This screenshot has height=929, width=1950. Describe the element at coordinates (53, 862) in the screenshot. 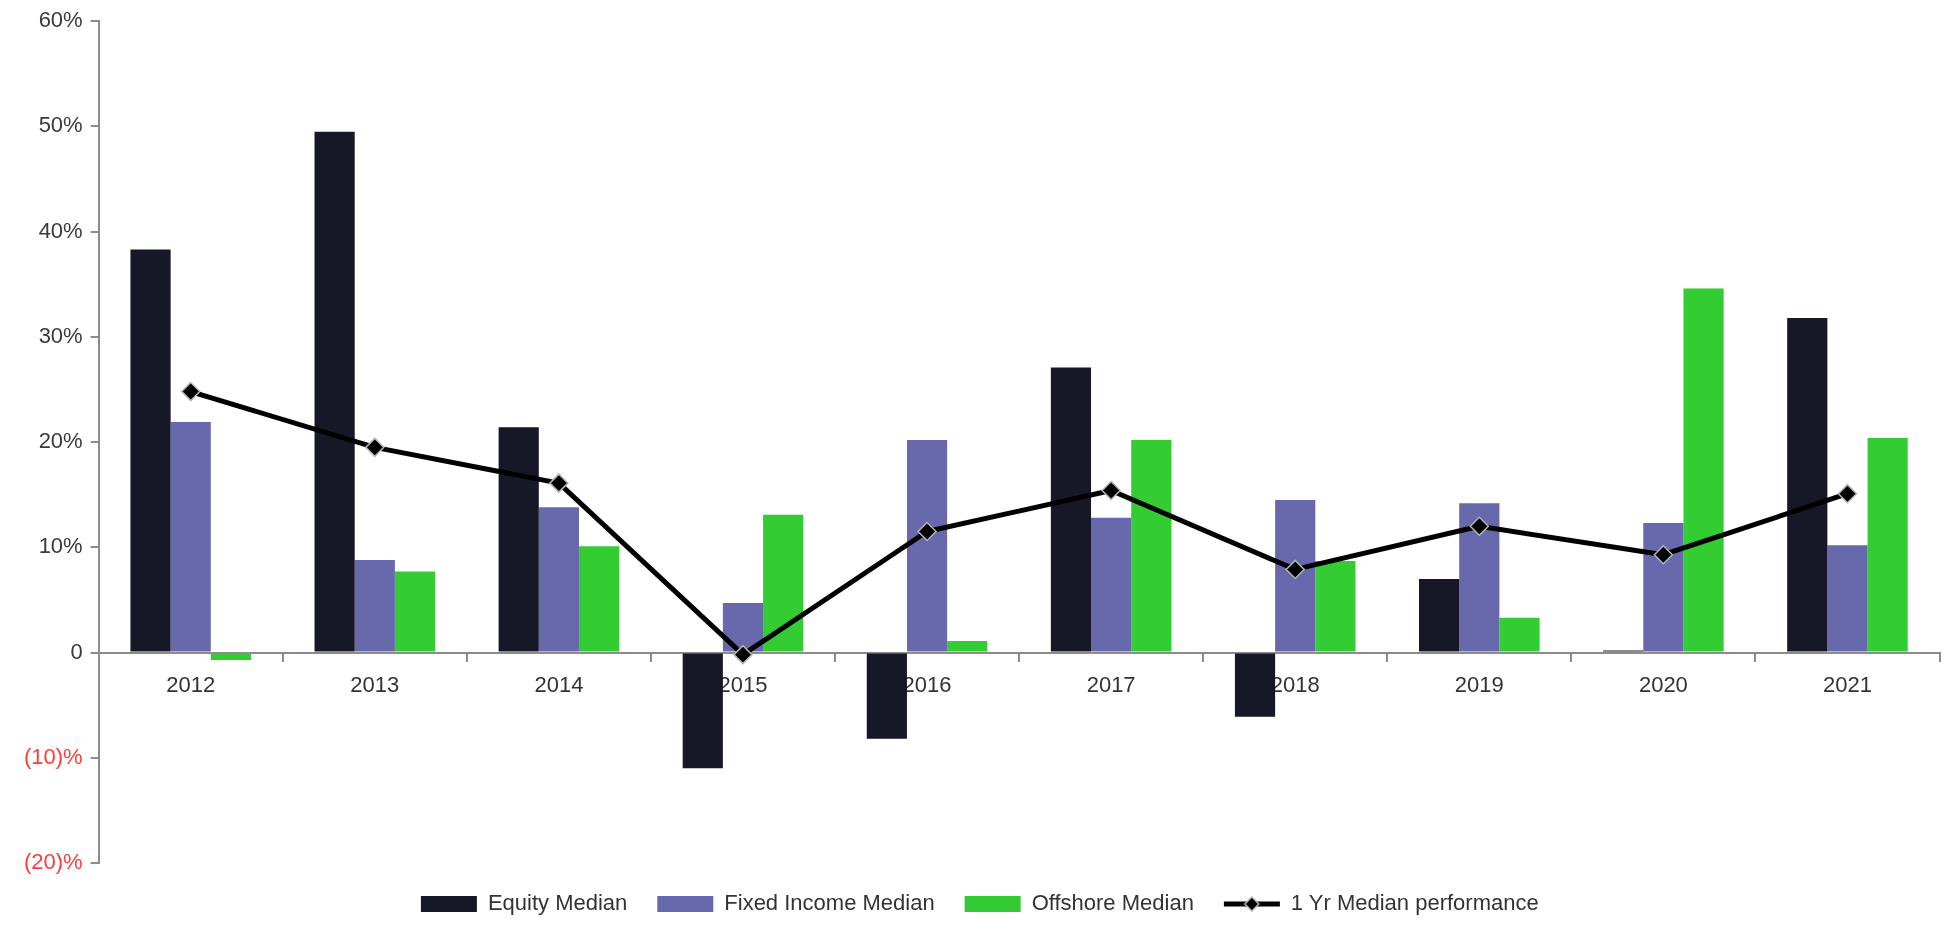

I see `y-tick-label: (20)%` at that location.